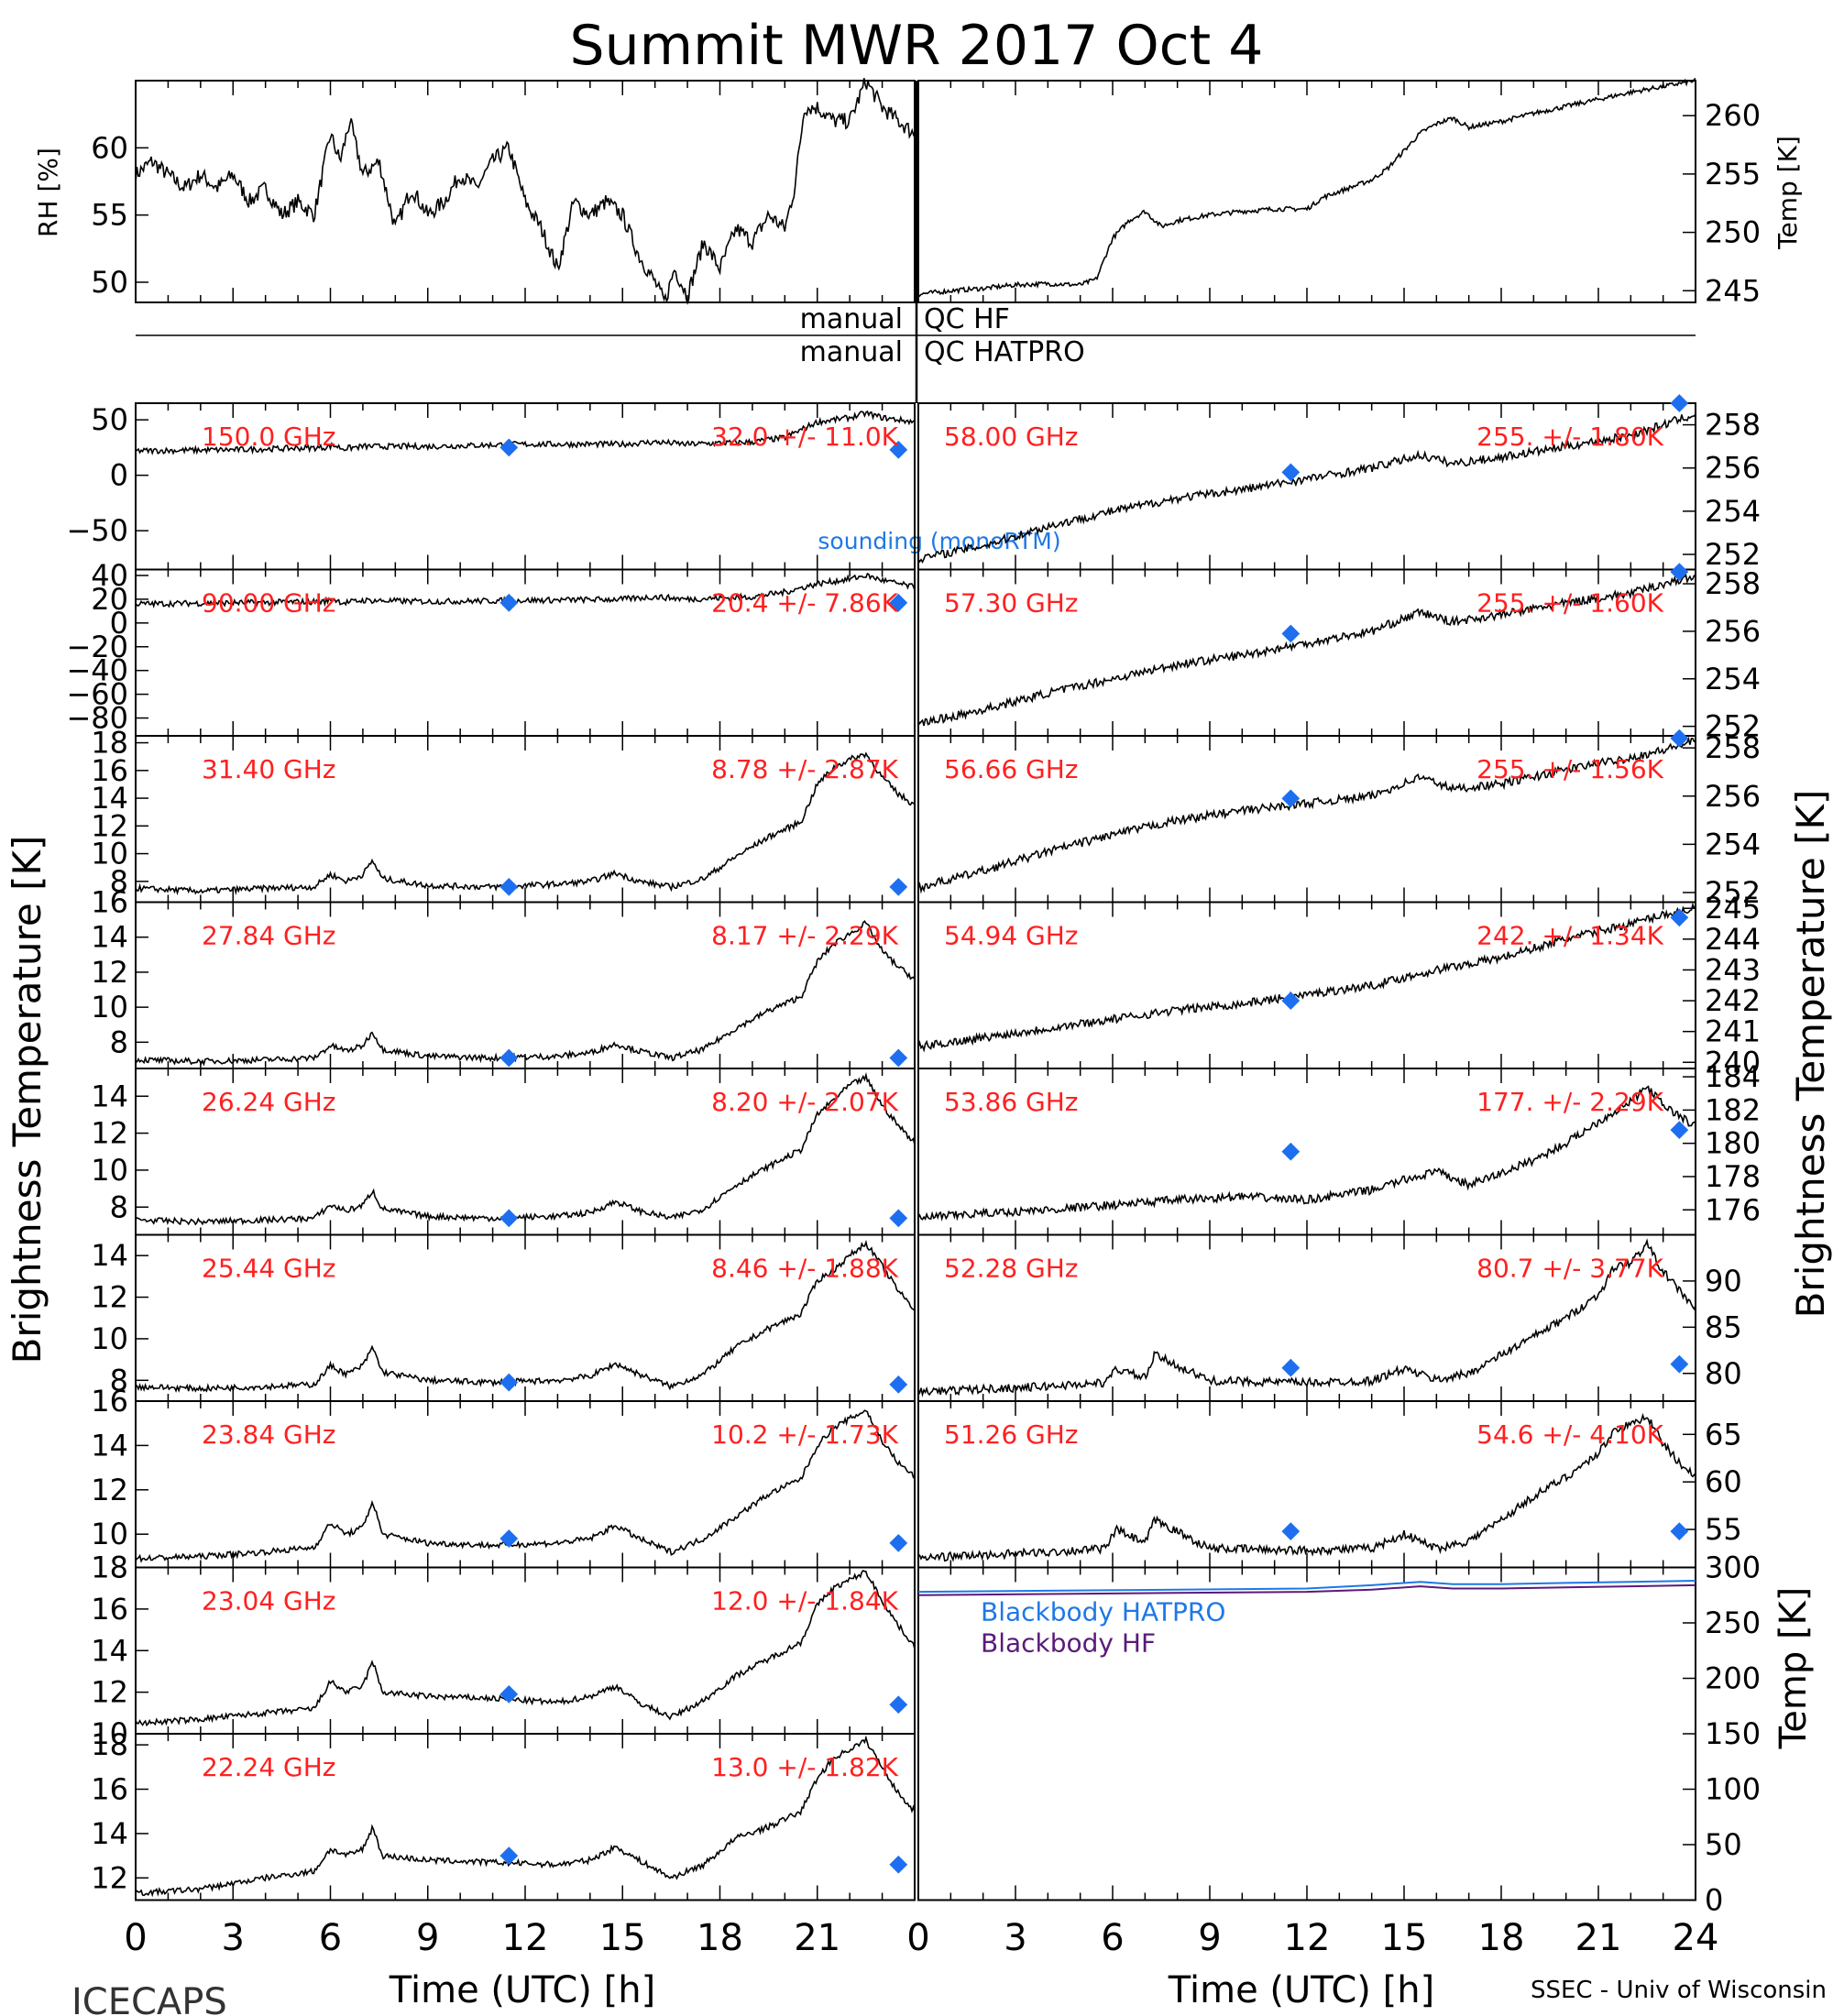 The width and height of the screenshot is (1833, 2016). Describe the element at coordinates (97, 718) in the screenshot. I see `ch-left-1-ytick-label: −80` at that location.